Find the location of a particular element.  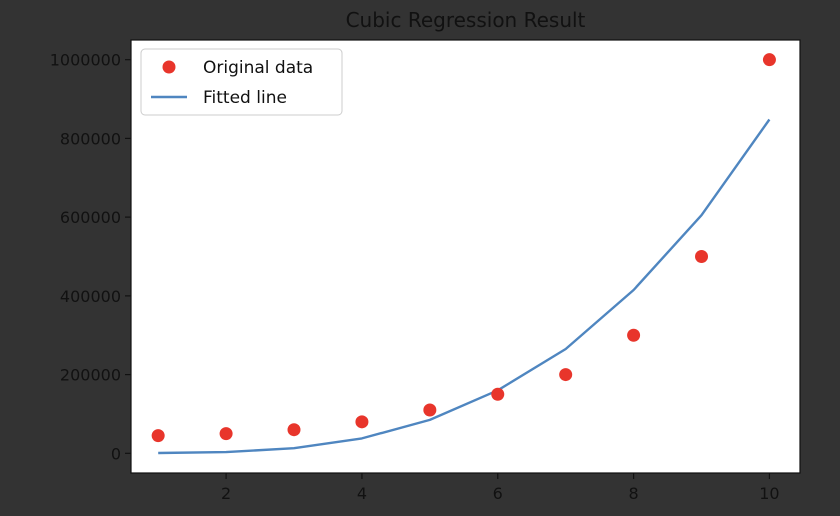

x-axis: 2 4 6 8 10 is located at coordinates (500, 488).